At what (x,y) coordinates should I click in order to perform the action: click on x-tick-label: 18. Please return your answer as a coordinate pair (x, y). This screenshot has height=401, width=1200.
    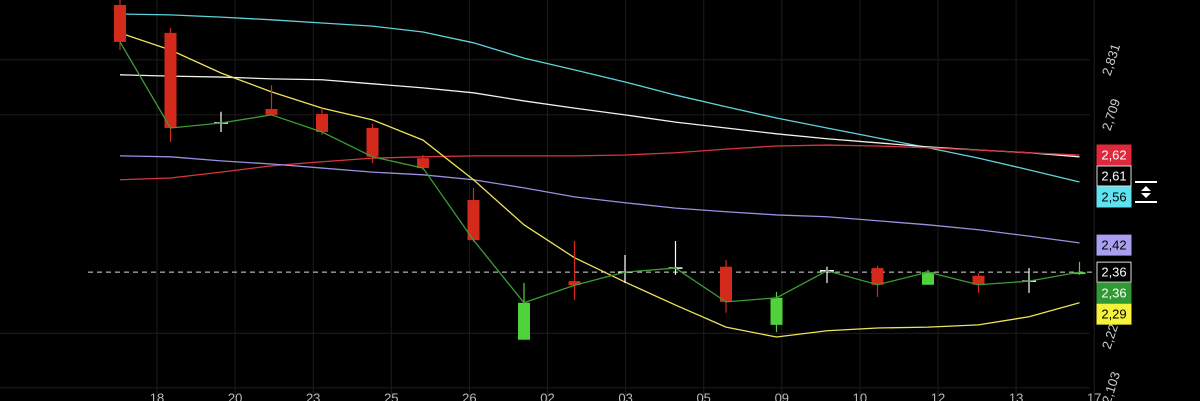
    Looking at the image, I should click on (157, 395).